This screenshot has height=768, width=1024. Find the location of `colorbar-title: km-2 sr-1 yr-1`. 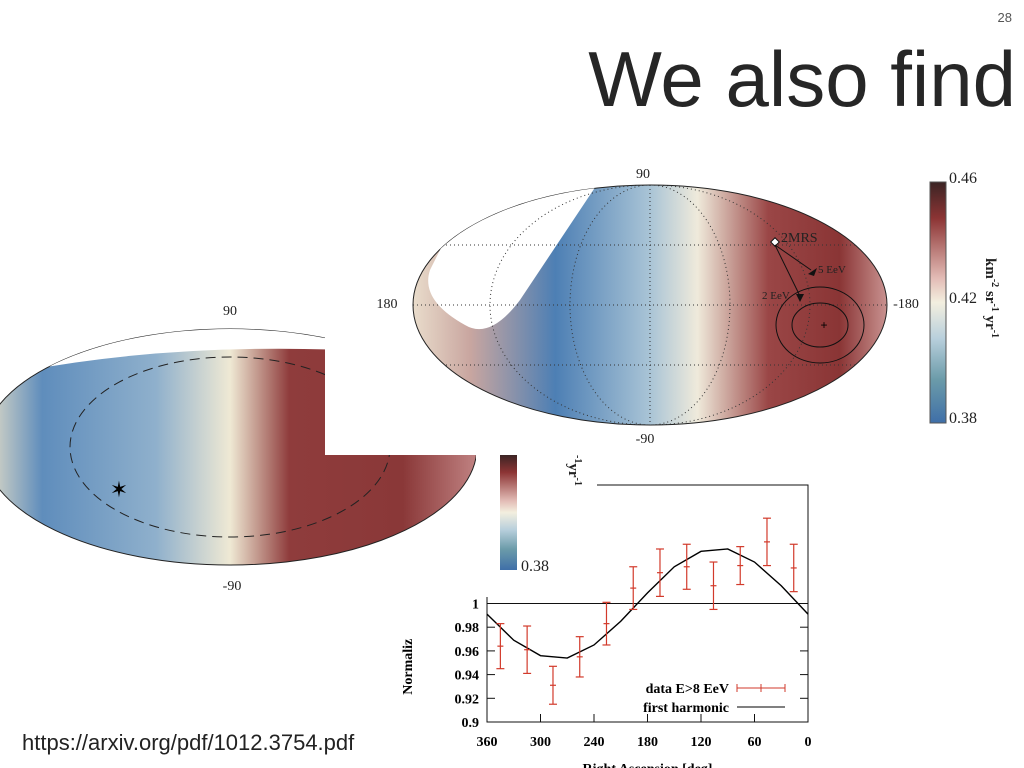

colorbar-title: km-2 sr-1 yr-1 is located at coordinates (991, 298).